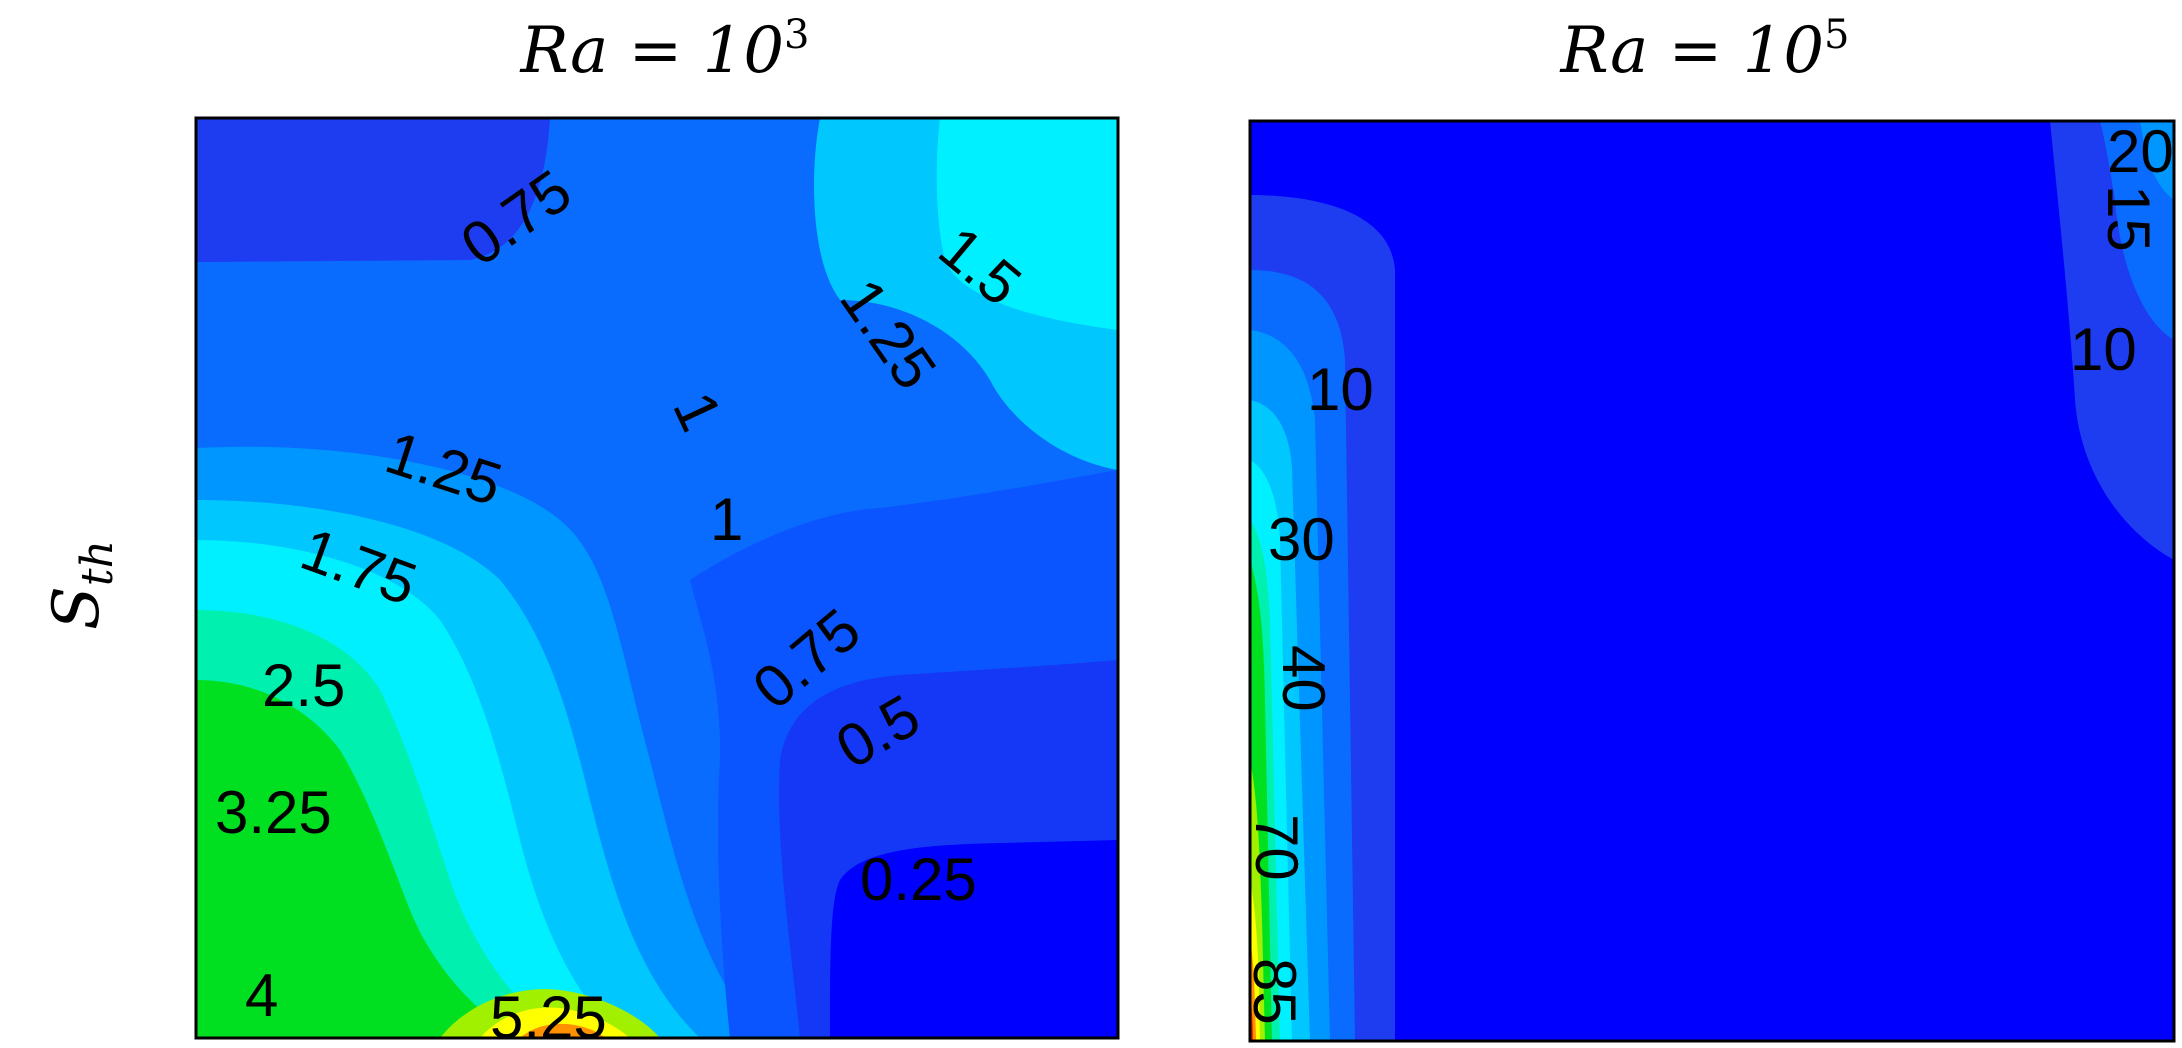  What do you see at coordinates (2128, 218) in the screenshot?
I see `contour-label: 15` at bounding box center [2128, 218].